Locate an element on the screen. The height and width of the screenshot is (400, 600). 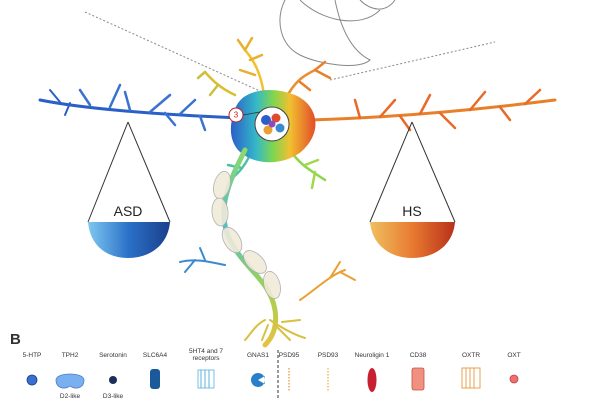
nucleus is located at coordinates (272, 124).